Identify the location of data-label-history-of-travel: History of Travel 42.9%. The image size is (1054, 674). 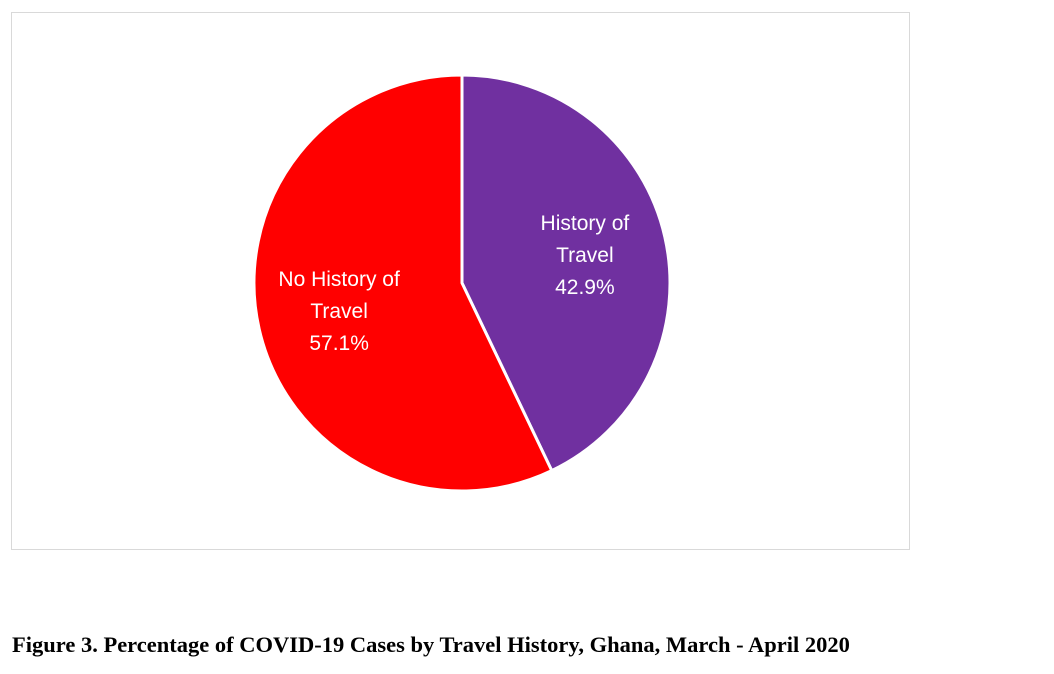
(585, 255).